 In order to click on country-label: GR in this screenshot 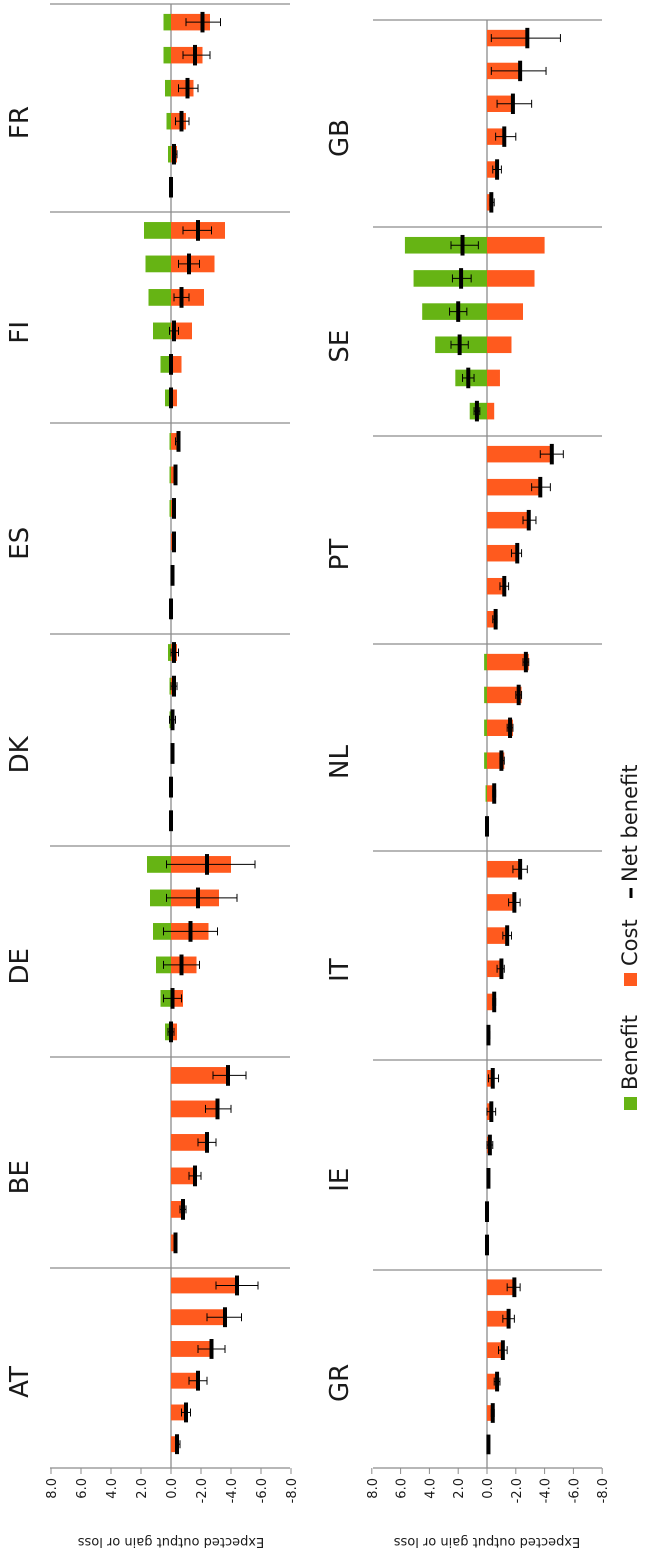, I will do `click(340, 1383)`.